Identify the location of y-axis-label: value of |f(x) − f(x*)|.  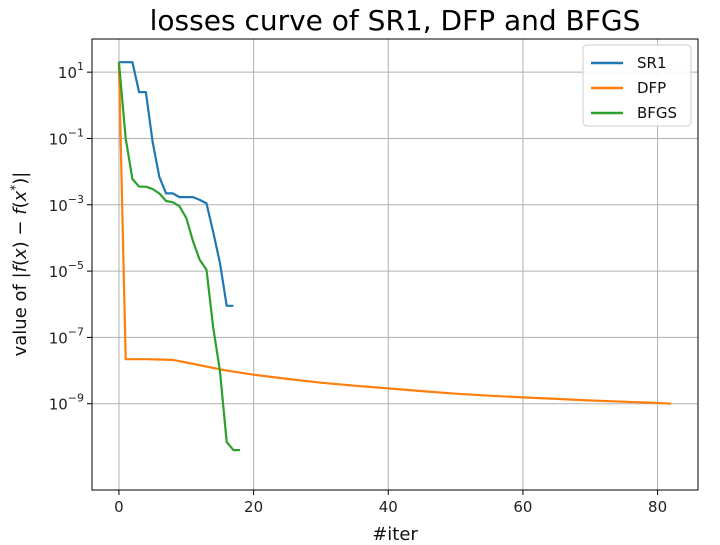
(19, 264).